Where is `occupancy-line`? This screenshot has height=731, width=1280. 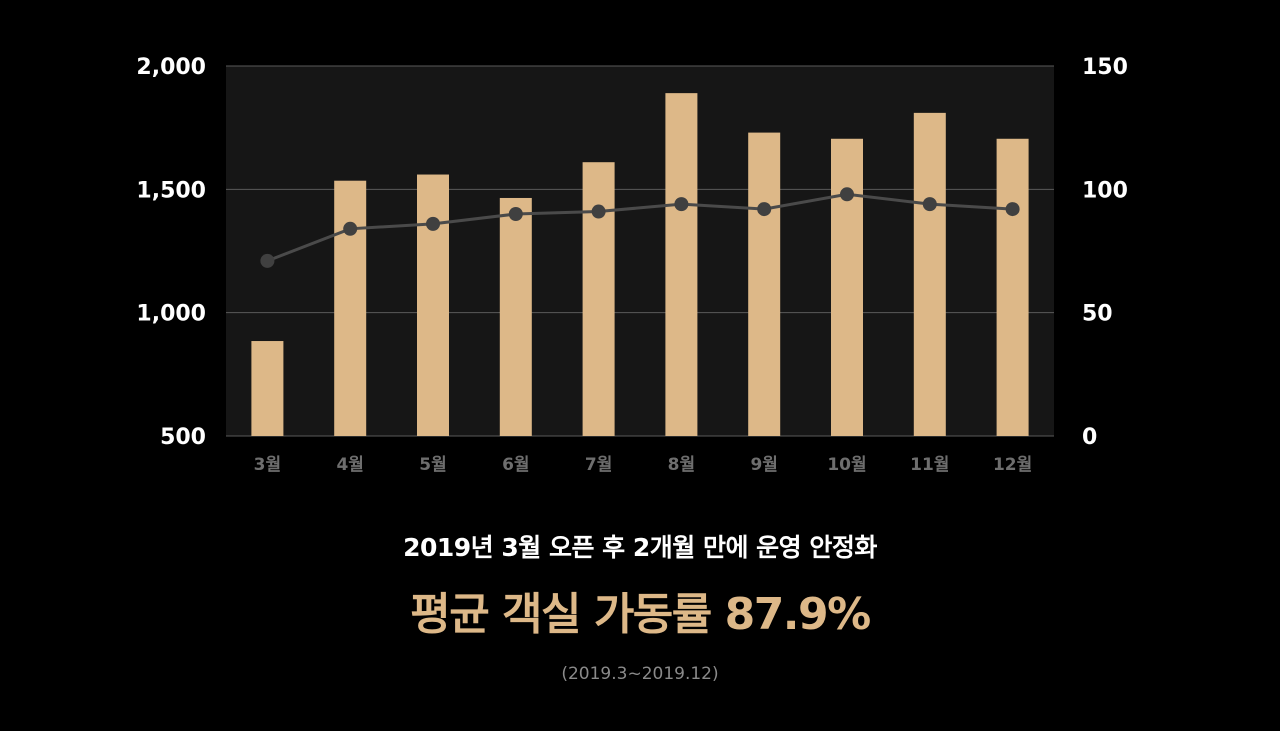
occupancy-line is located at coordinates (639, 227).